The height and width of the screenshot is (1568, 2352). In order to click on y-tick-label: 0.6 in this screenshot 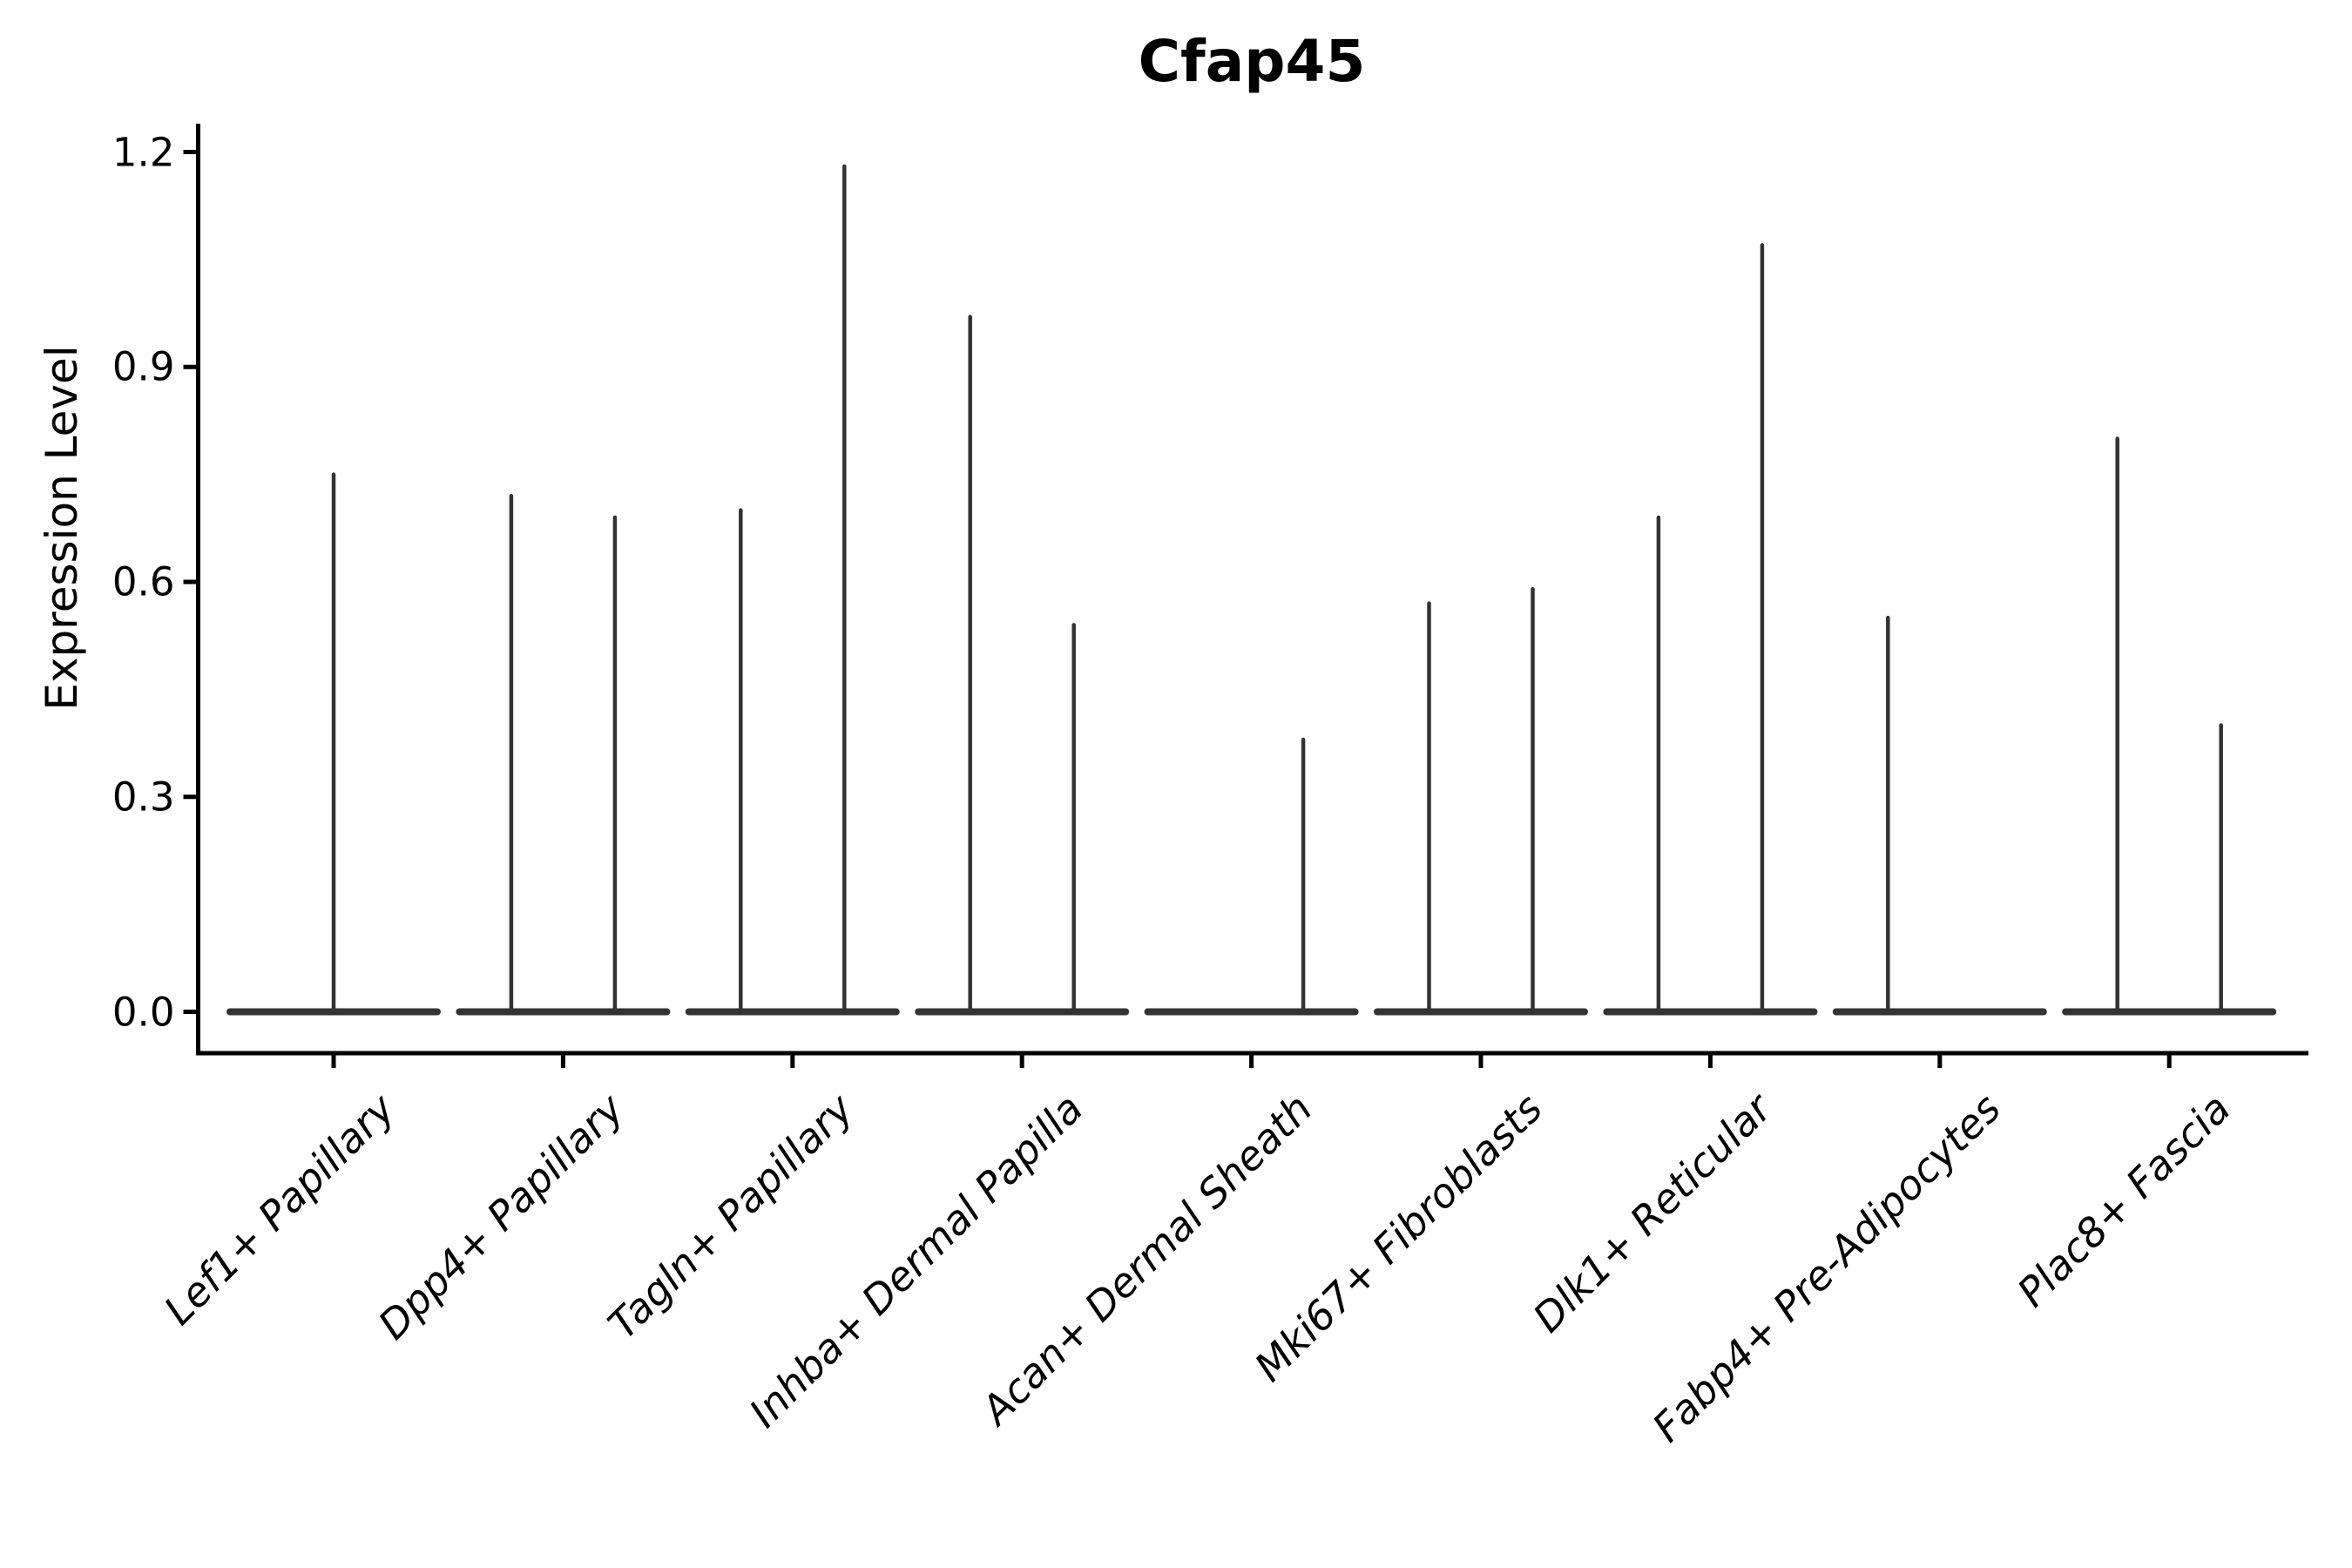, I will do `click(143, 581)`.